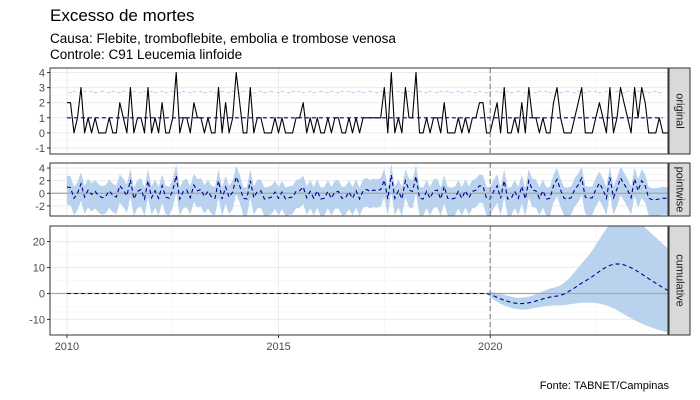 The width and height of the screenshot is (700, 400). Describe the element at coordinates (37, 320) in the screenshot. I see `y-tick-label: -10` at that location.